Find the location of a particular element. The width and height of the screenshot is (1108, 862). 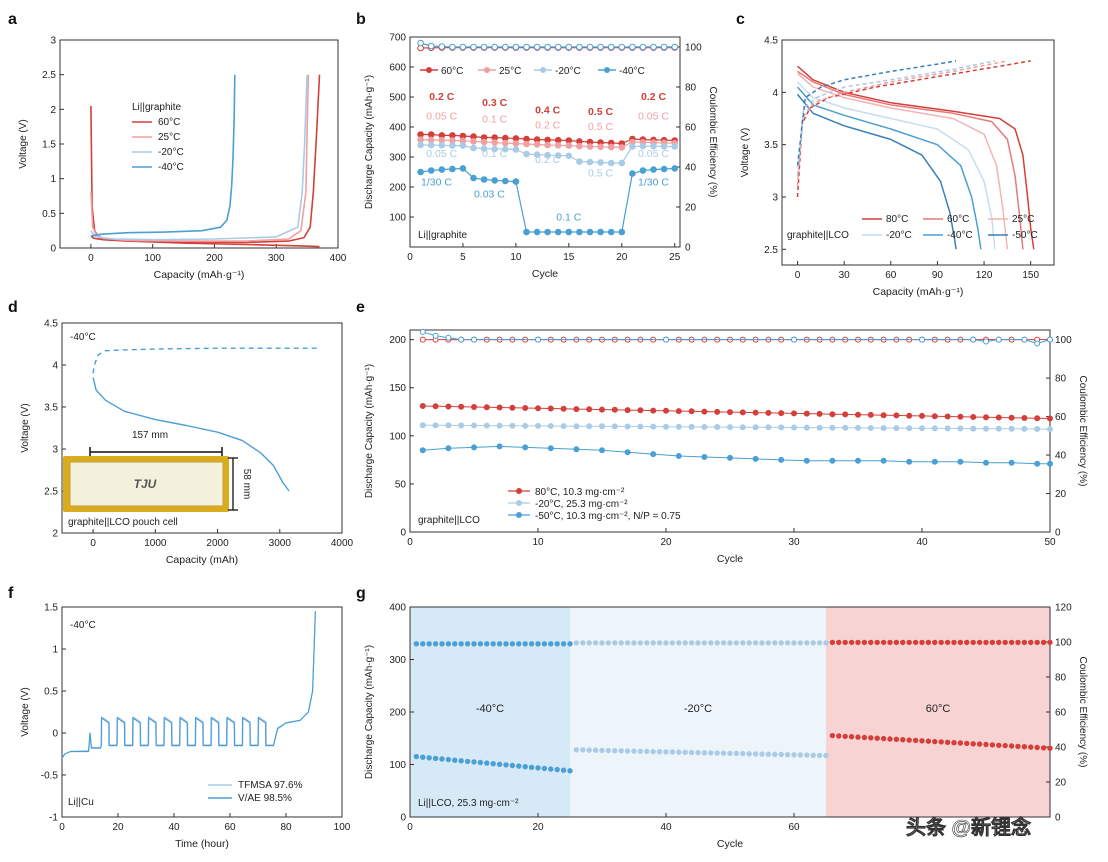

legend-entry: 80°C, 10.3 mg·cm⁻² is located at coordinates (580, 492).